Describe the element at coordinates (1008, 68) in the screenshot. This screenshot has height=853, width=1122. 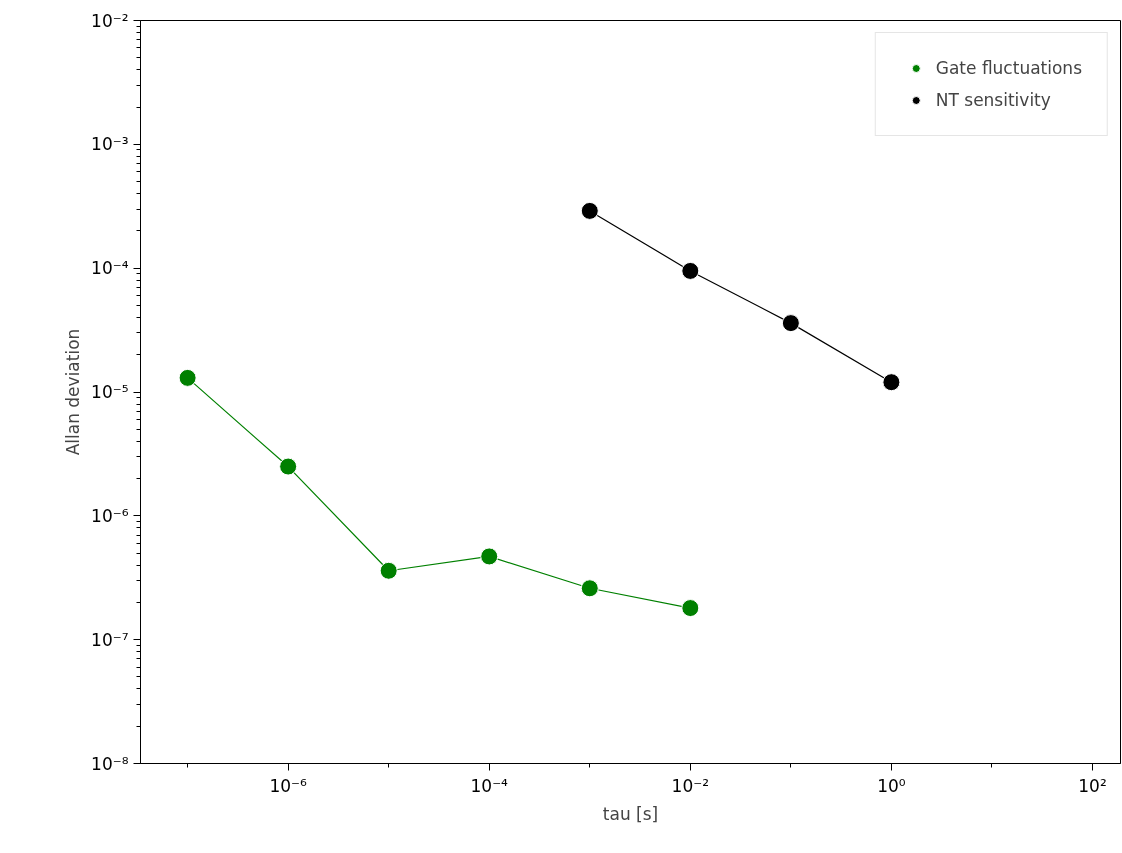
I see `legend-label: Gate fluctuations` at that location.